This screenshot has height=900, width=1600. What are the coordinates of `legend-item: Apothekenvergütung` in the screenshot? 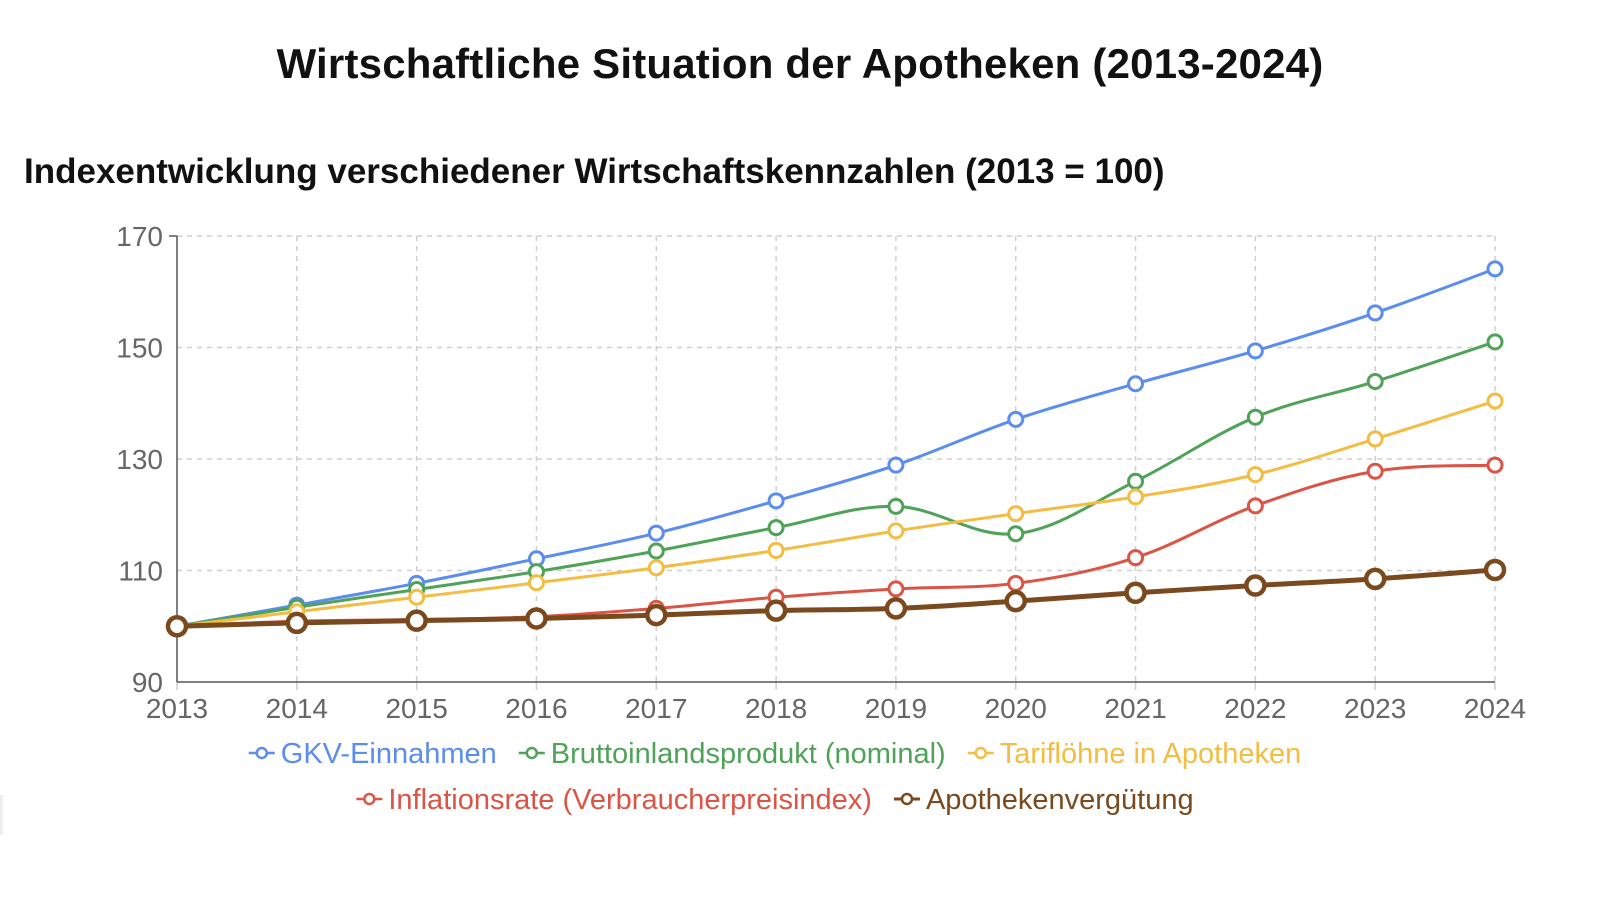 It's located at (1043, 800).